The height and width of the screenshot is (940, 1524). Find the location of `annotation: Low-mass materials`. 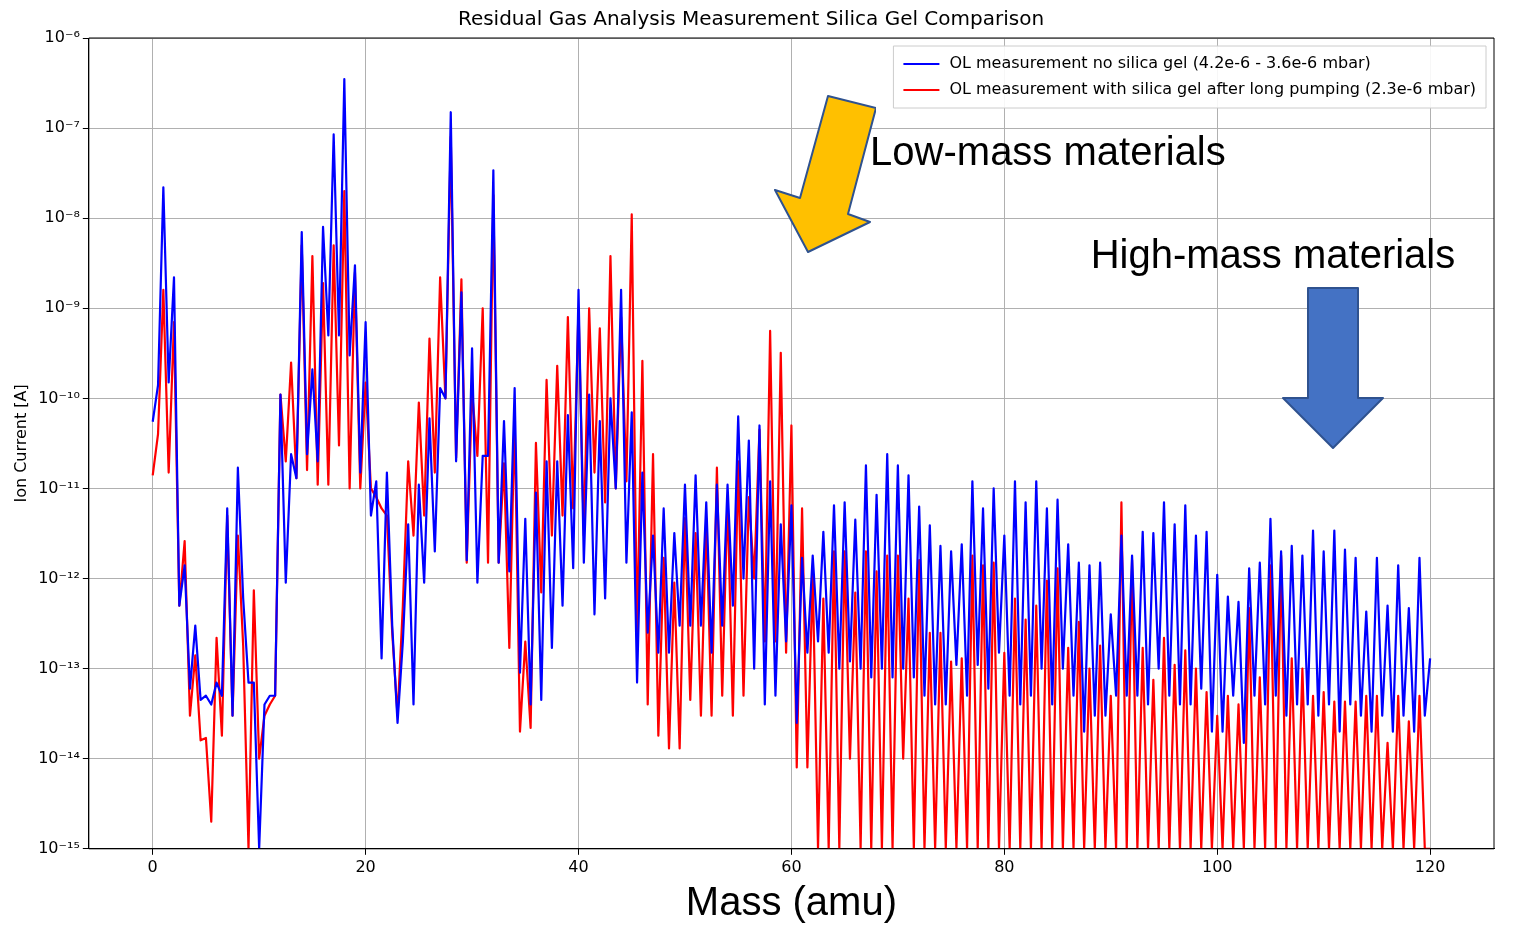

annotation: Low-mass materials is located at coordinates (1048, 150).